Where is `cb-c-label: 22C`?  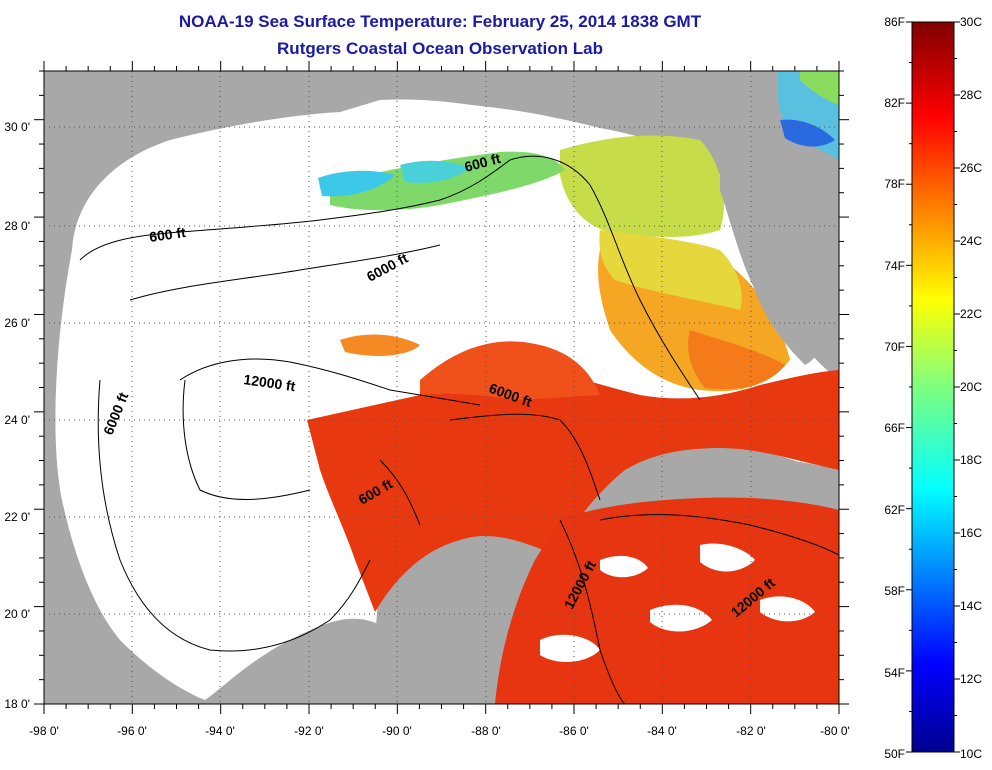
cb-c-label: 22C is located at coordinates (971, 314).